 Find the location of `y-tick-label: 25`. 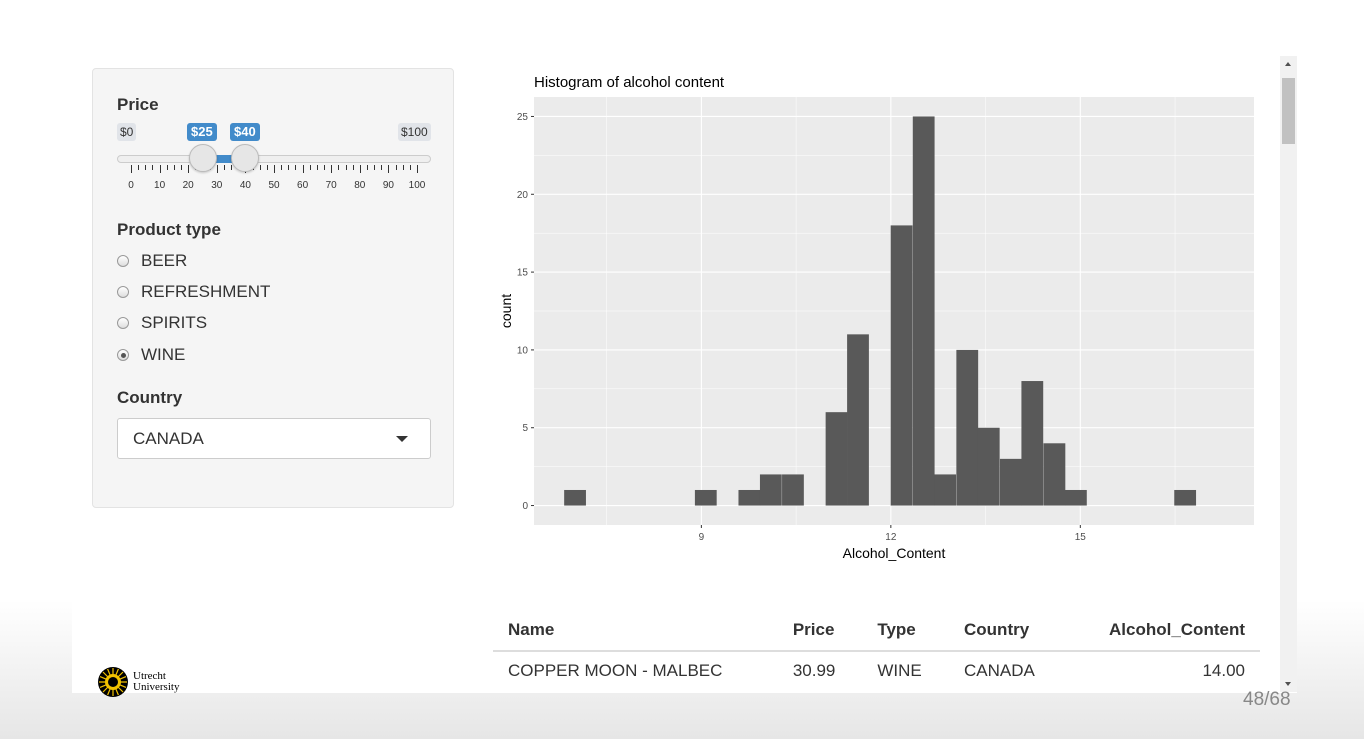

y-tick-label: 25 is located at coordinates (523, 117).